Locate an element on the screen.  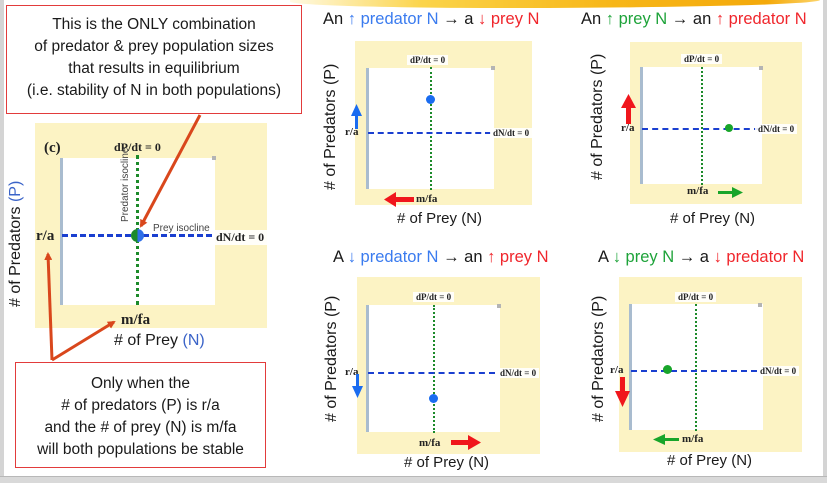
panel-title: An ↑ prey N → an ↑ predator N is located at coordinates (694, 19).